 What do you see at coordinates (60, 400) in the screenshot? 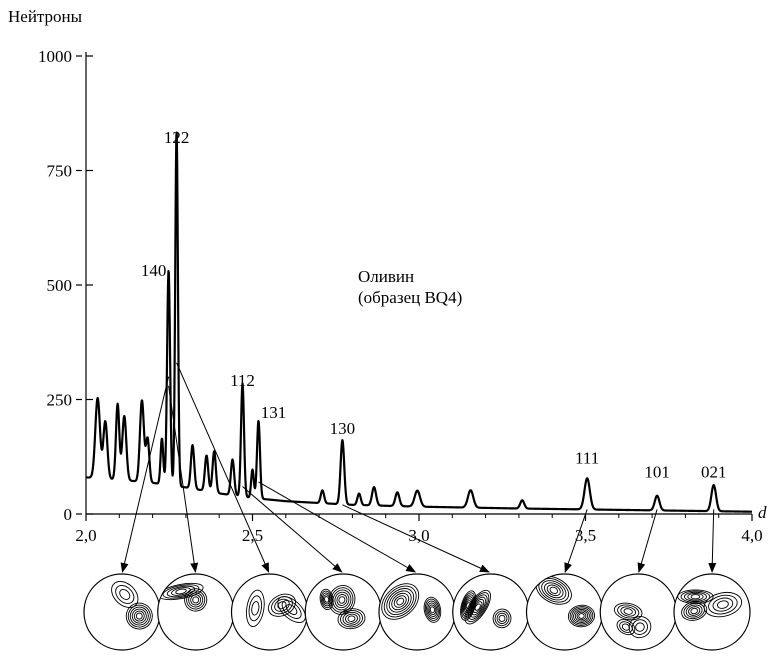
I see `y-tick-label: 250` at bounding box center [60, 400].